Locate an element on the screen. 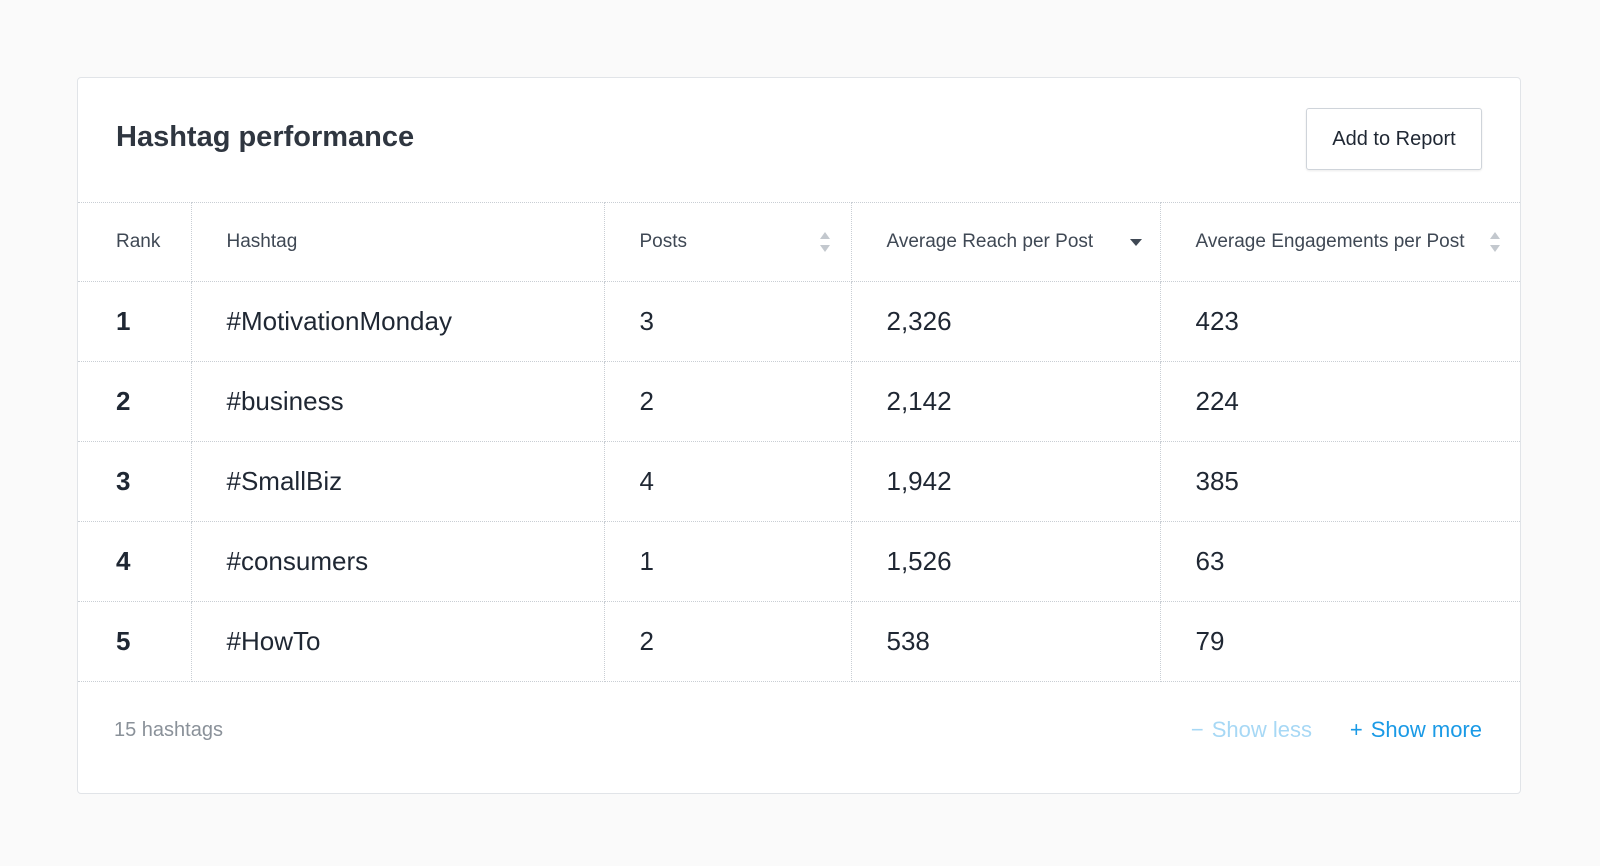  table-row: 4 #consumers 1 1,526 63 is located at coordinates (799, 561).